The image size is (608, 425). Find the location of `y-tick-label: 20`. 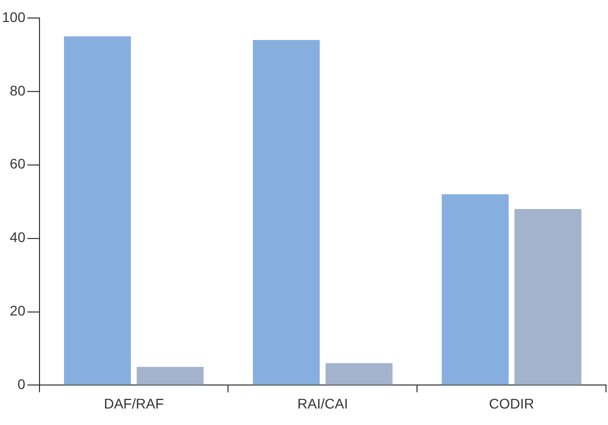

y-tick-label: 20 is located at coordinates (18, 310).